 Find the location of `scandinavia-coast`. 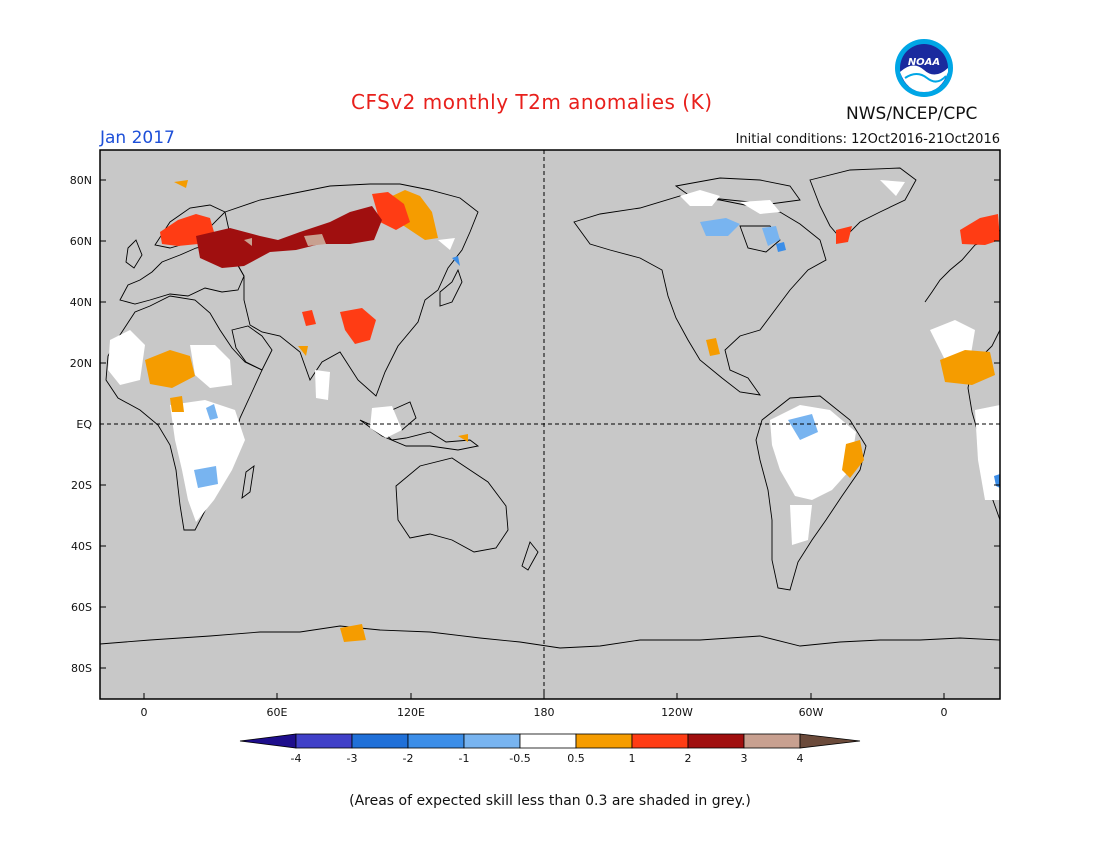

scandinavia-coast is located at coordinates (190, 226).